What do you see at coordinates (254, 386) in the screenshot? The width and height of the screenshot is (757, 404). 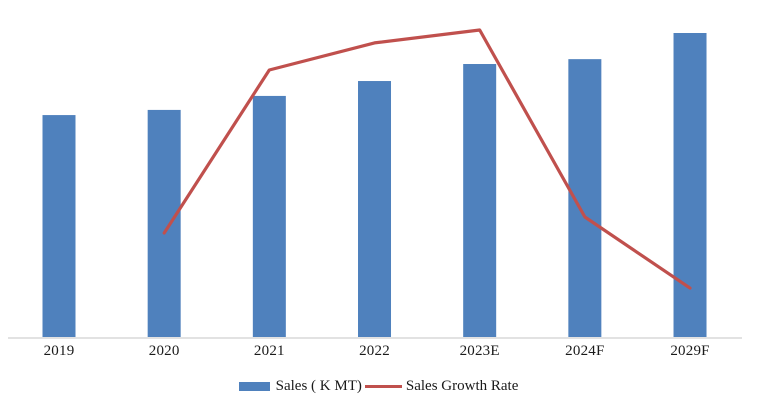 I see `sales-series-swatch-icon` at bounding box center [254, 386].